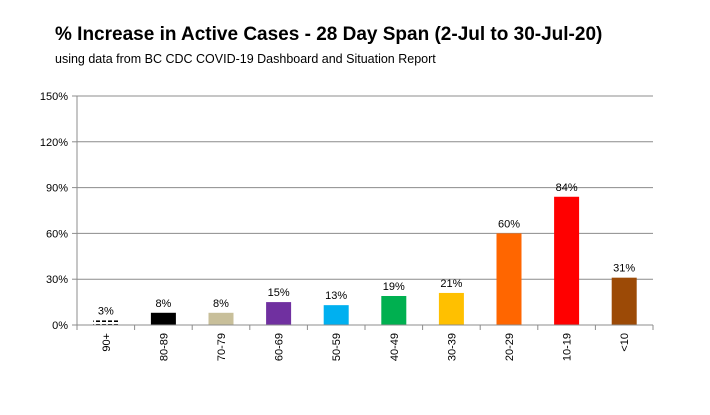  What do you see at coordinates (280, 347) in the screenshot?
I see `x-tick-label: 60-69` at bounding box center [280, 347].